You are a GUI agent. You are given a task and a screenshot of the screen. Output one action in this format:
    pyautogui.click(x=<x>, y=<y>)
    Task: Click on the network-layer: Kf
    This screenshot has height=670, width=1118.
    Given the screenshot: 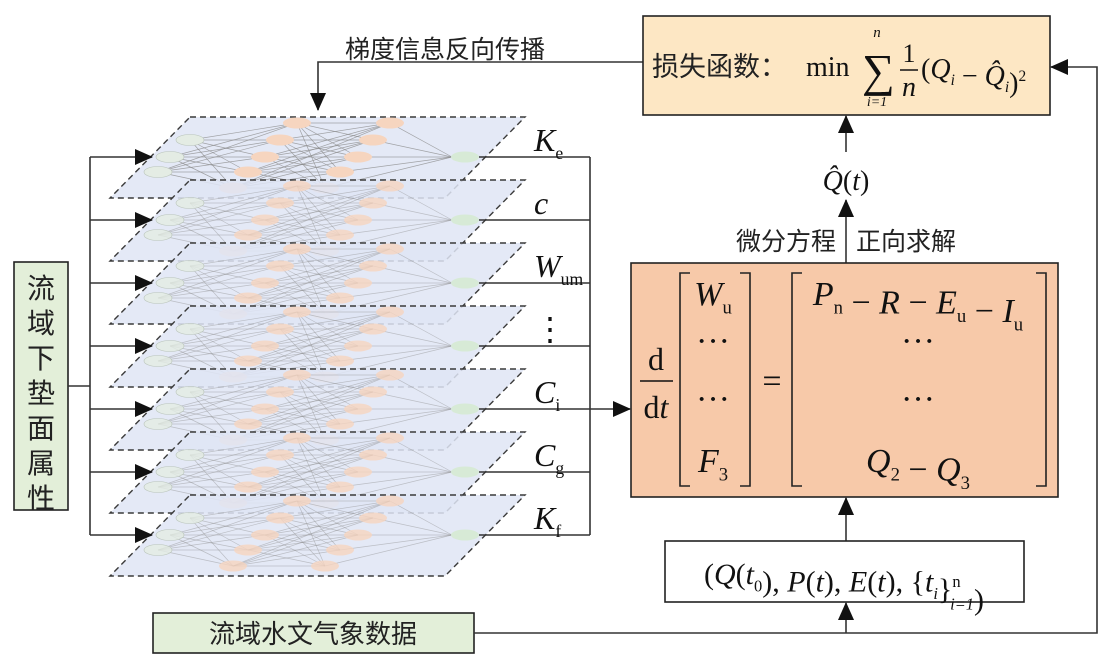 What is the action you would take?
    pyautogui.click(x=340, y=535)
    